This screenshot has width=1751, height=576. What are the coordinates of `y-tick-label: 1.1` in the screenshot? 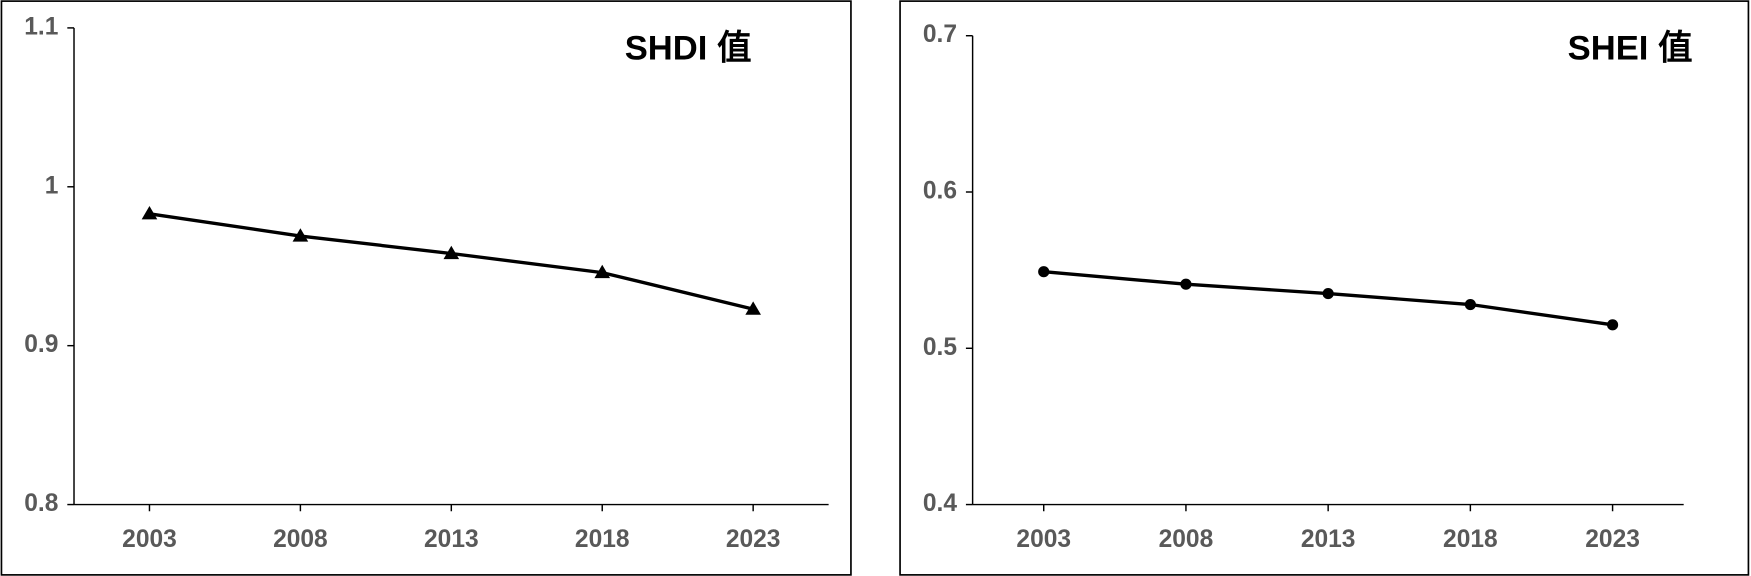 It's located at (41, 26).